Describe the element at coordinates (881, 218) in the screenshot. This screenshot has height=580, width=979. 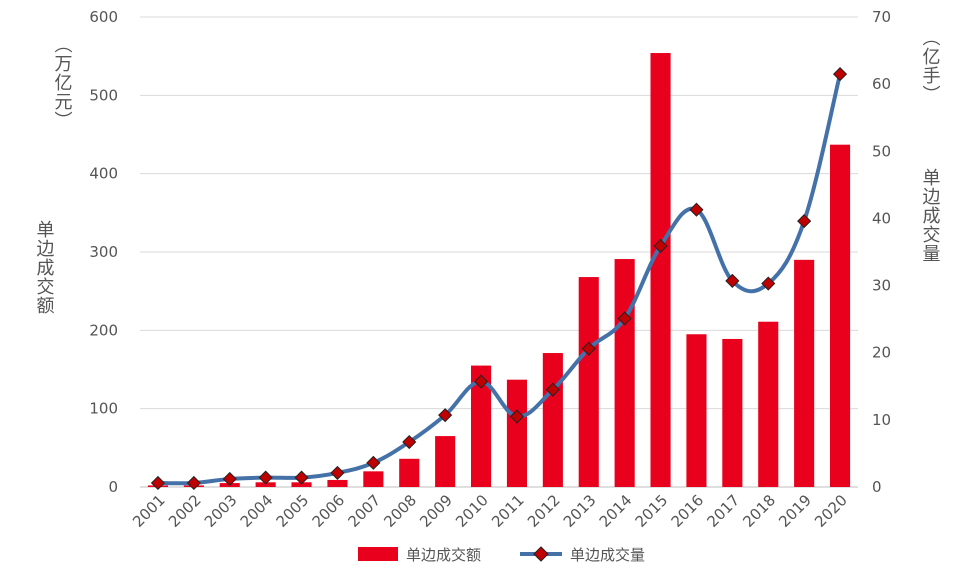
I see `right-tick-label: 40` at that location.